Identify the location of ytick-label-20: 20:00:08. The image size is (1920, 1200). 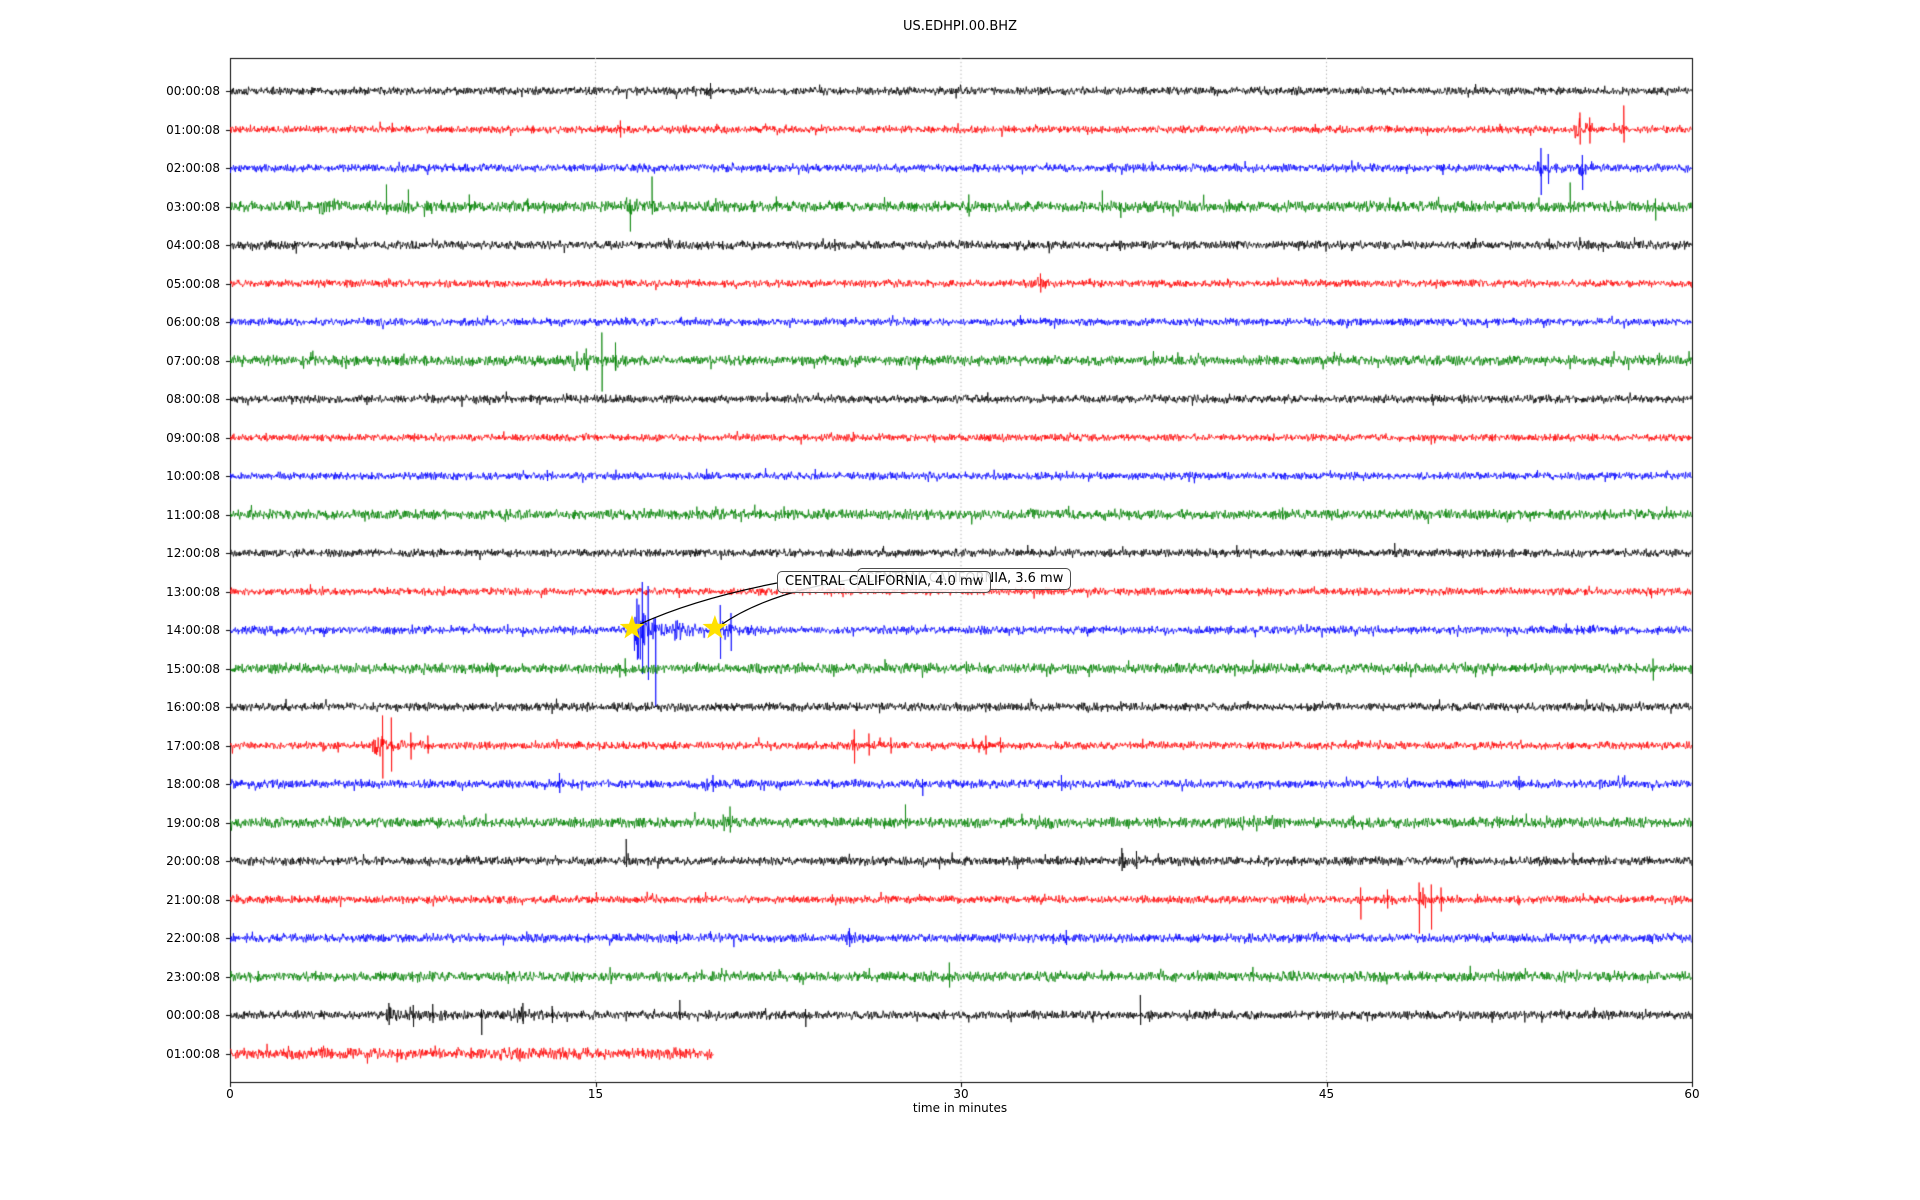
(193, 861).